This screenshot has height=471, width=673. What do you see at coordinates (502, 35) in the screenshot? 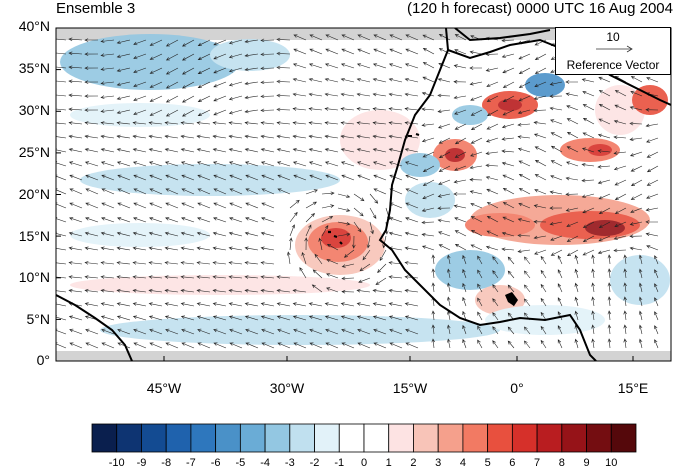
I see `coastline-iberia` at bounding box center [502, 35].